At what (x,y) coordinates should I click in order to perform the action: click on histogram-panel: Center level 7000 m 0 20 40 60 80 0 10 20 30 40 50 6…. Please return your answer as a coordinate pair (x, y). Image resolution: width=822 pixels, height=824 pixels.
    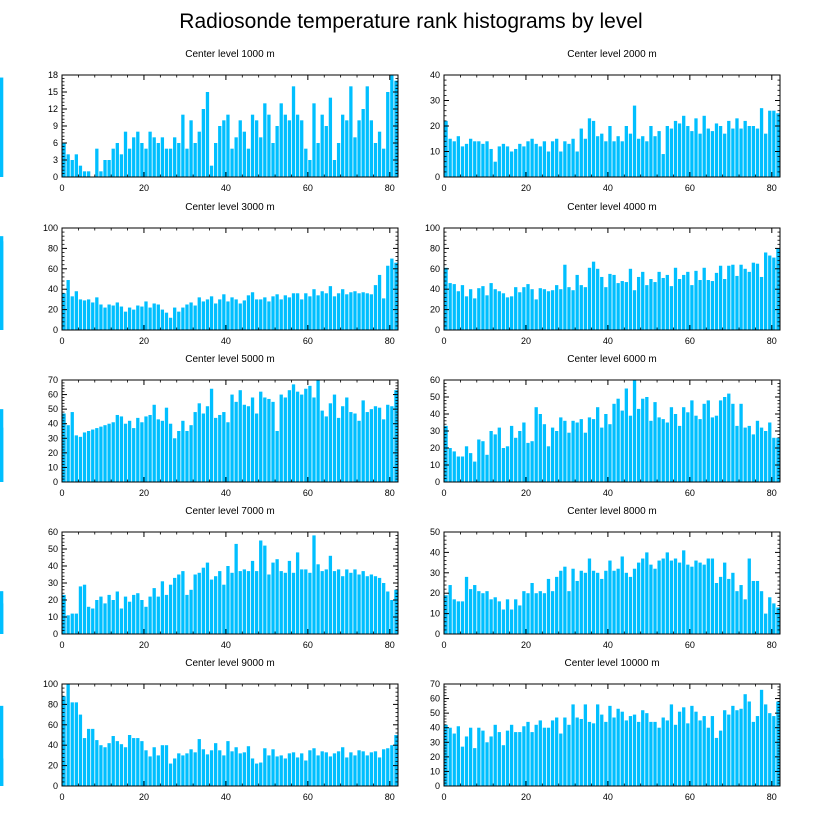
    Looking at the image, I should click on (199, 578).